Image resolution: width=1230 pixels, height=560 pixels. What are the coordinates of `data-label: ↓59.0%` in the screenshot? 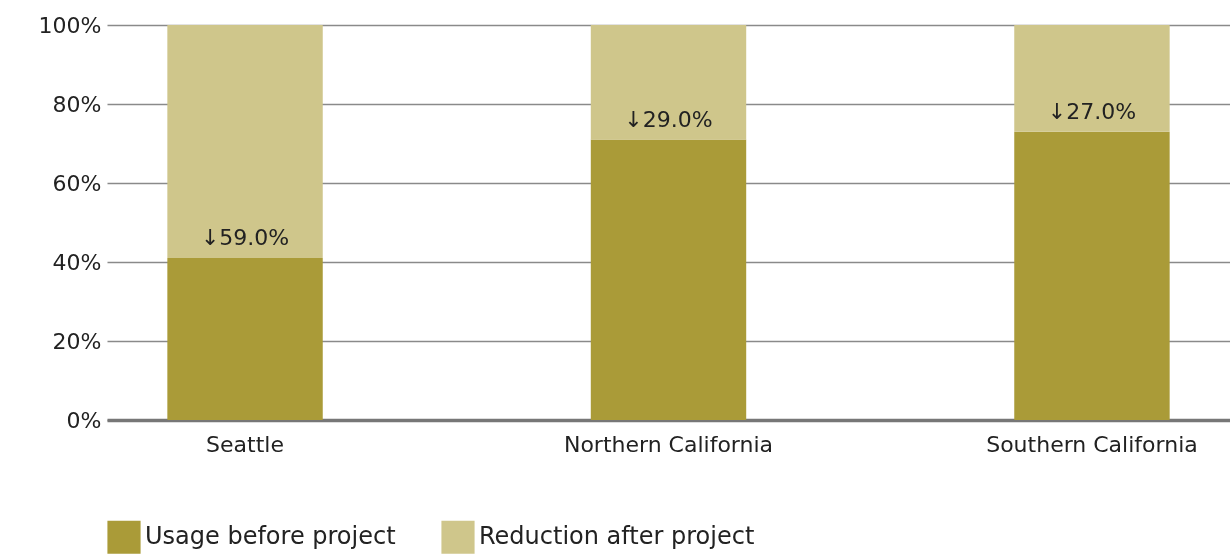 It's located at (245, 238).